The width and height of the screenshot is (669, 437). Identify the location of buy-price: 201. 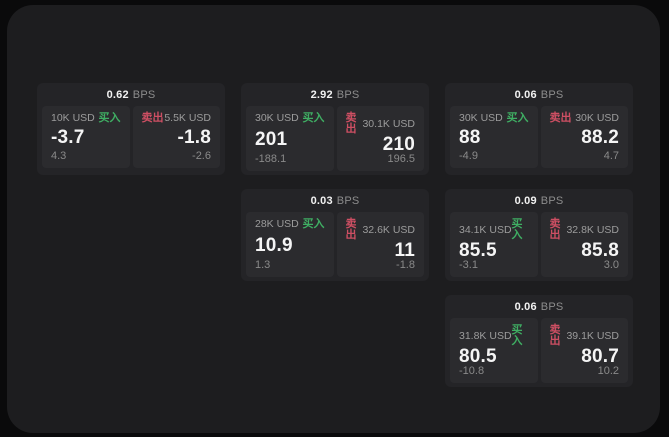
(271, 139).